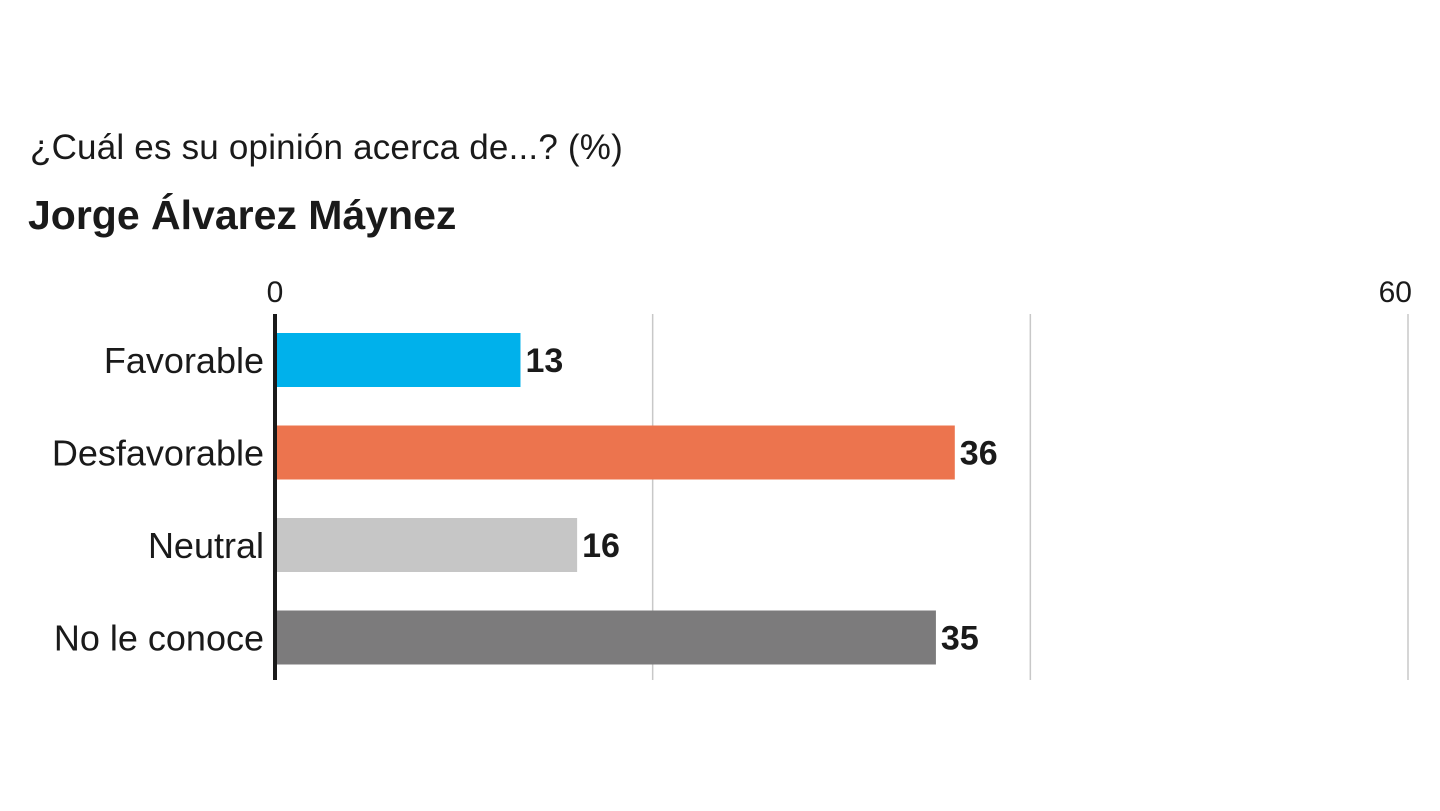 The image size is (1440, 811). Describe the element at coordinates (839, 292) in the screenshot. I see `axis-ticks: 0 60` at that location.